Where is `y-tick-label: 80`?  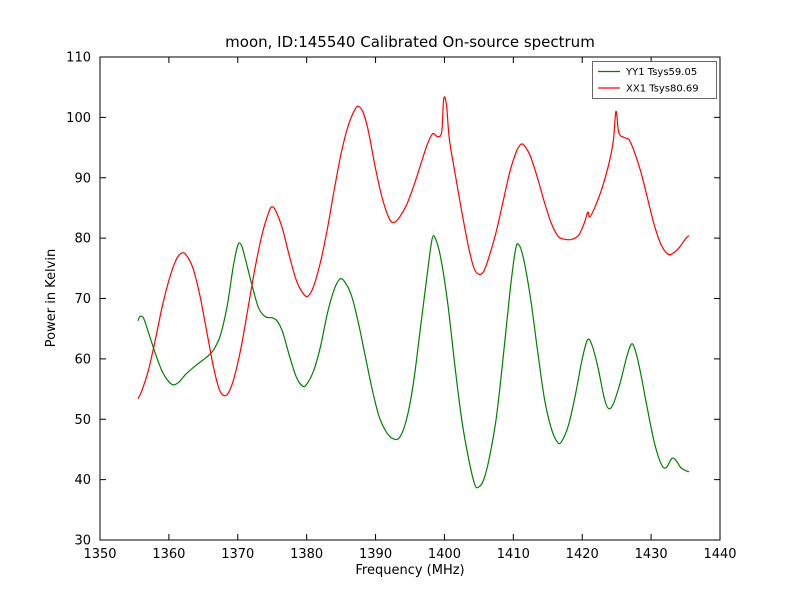
y-tick-label: 80 is located at coordinates (82, 239).